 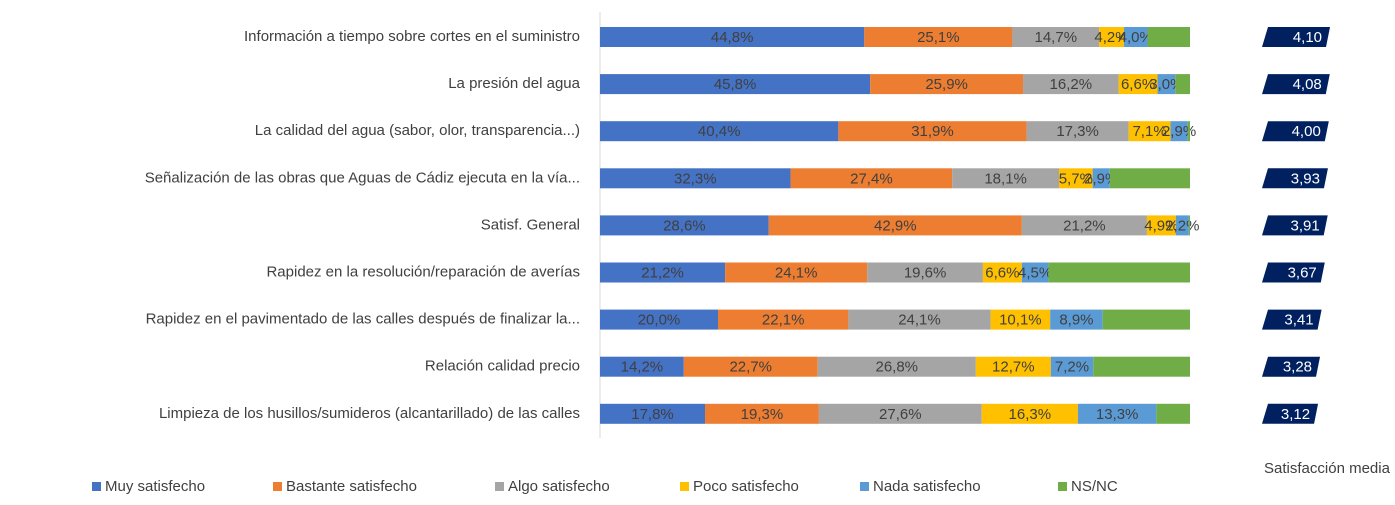 I want to click on value-label: 16,3%, so click(x=1030, y=414).